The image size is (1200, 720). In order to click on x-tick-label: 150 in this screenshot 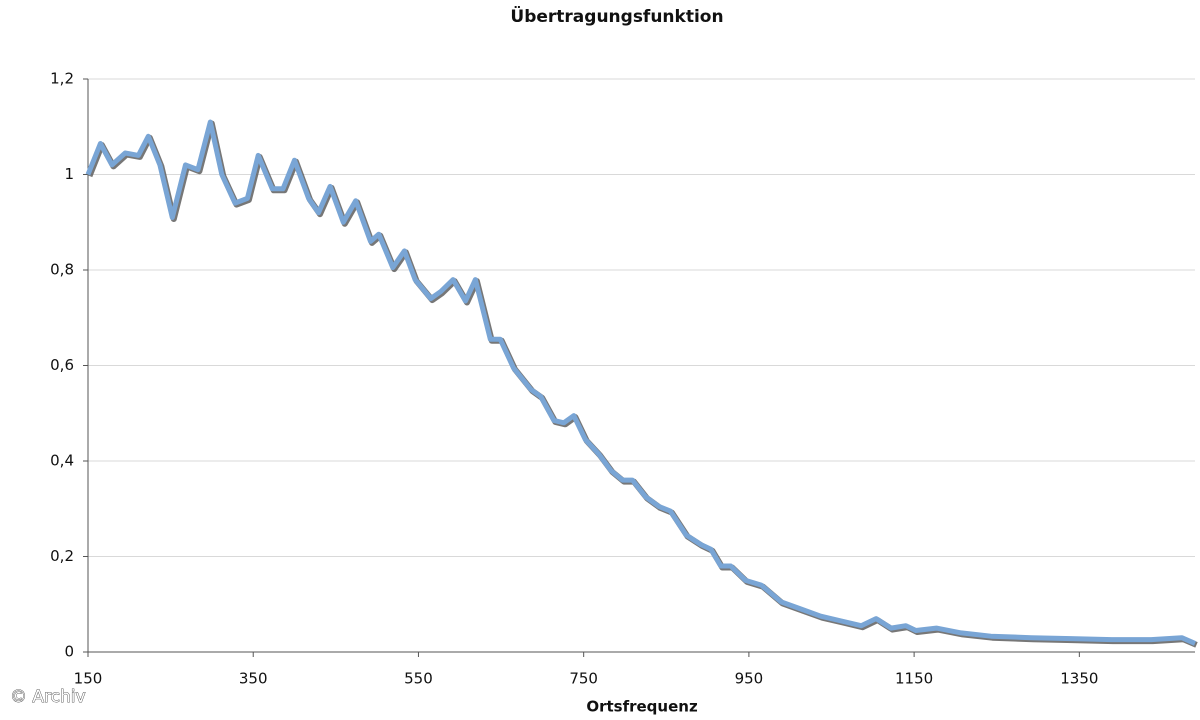, I will do `click(88, 679)`.